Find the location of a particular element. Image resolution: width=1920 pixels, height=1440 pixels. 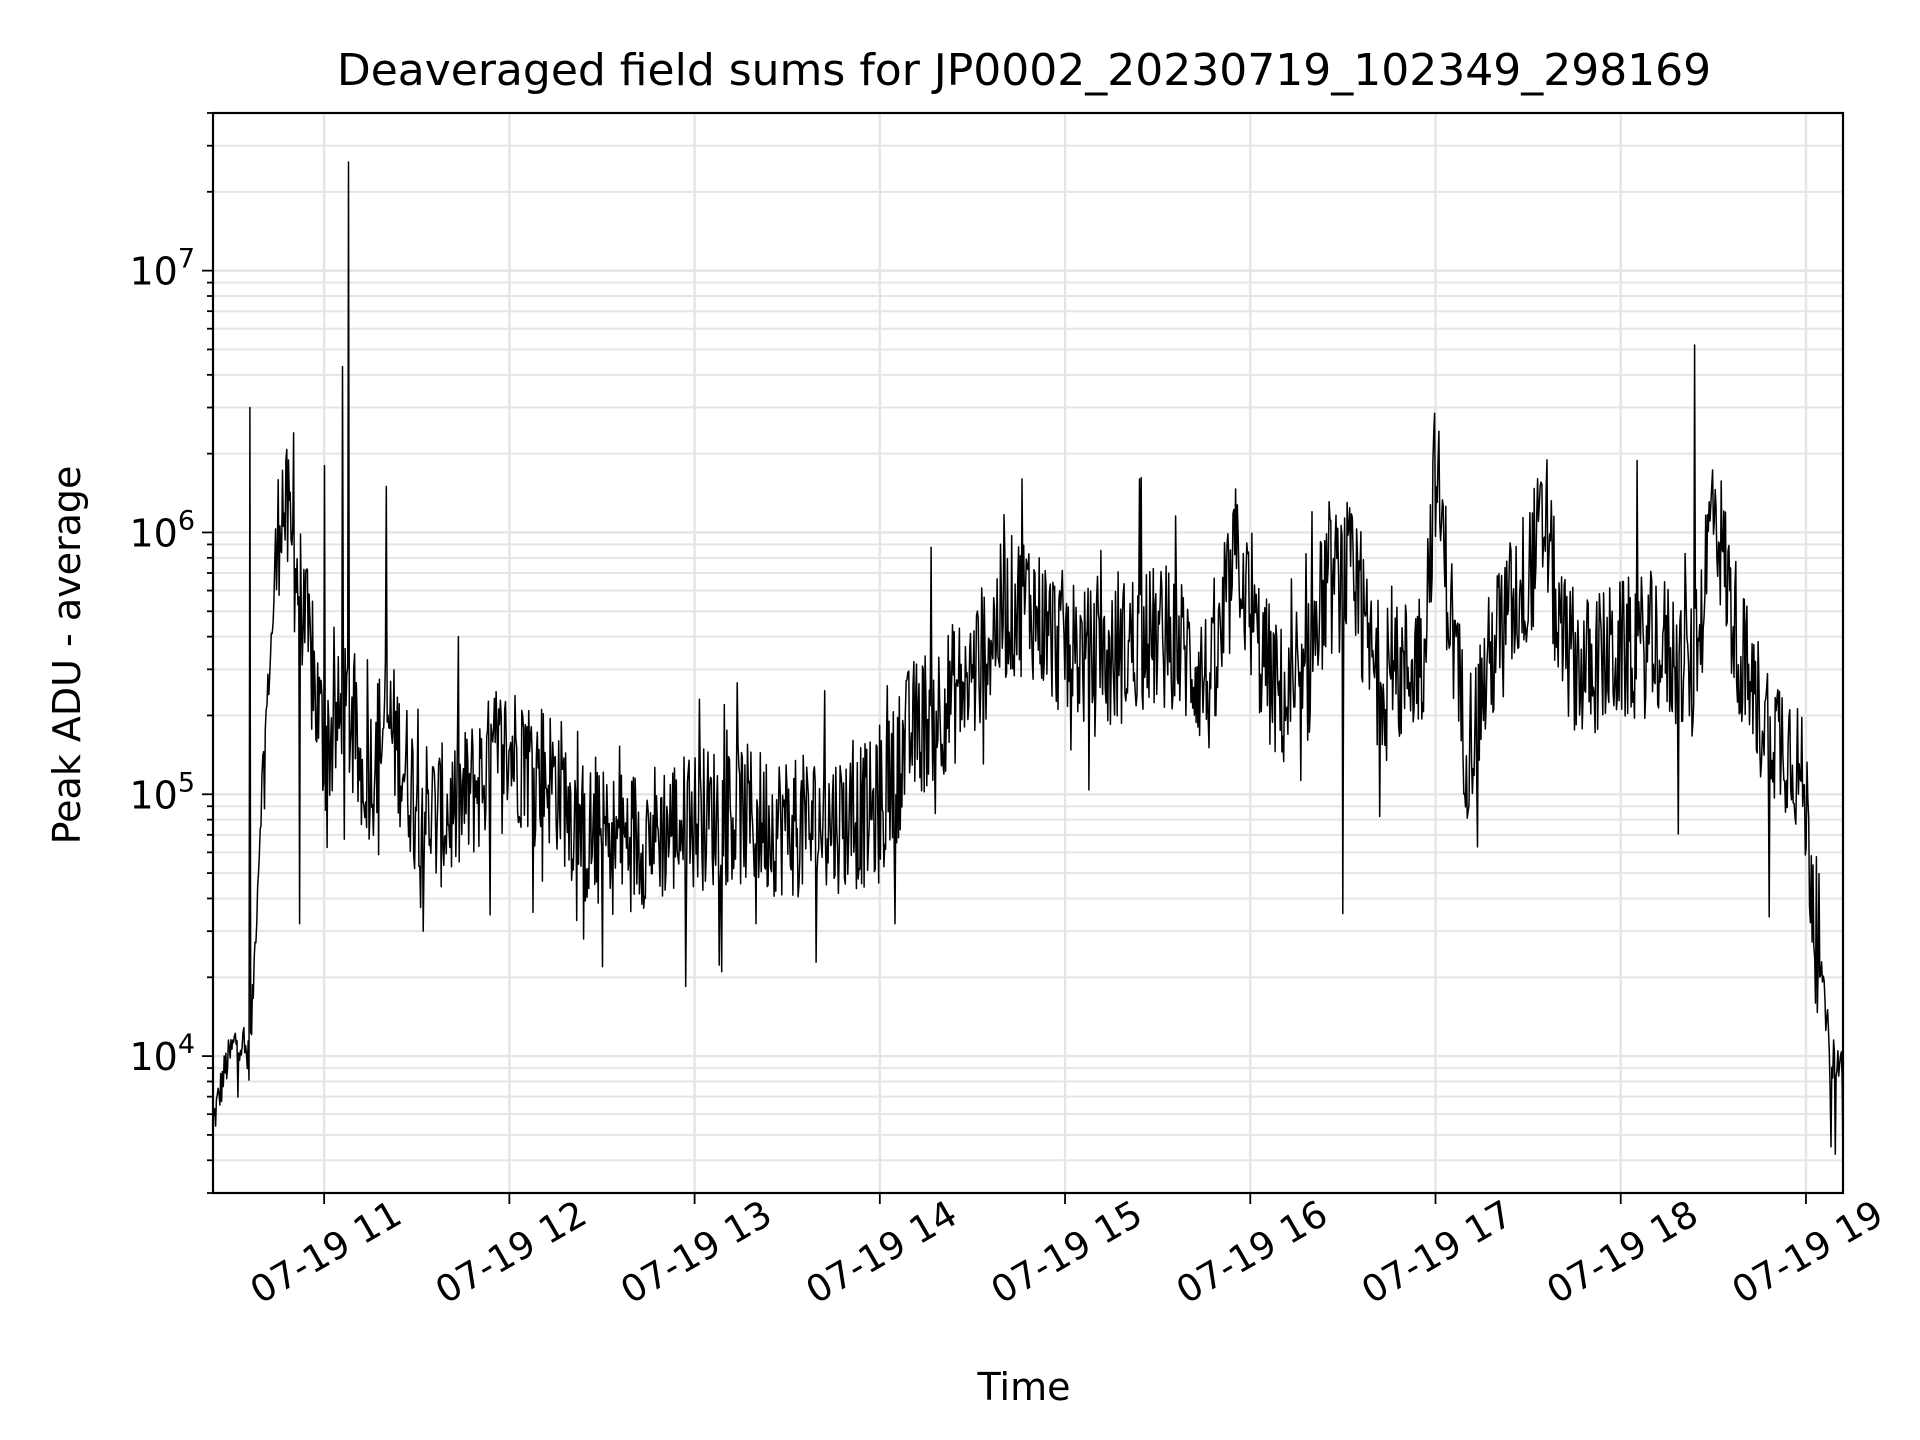

y-tick-label: 10⁶ is located at coordinates (162, 530).